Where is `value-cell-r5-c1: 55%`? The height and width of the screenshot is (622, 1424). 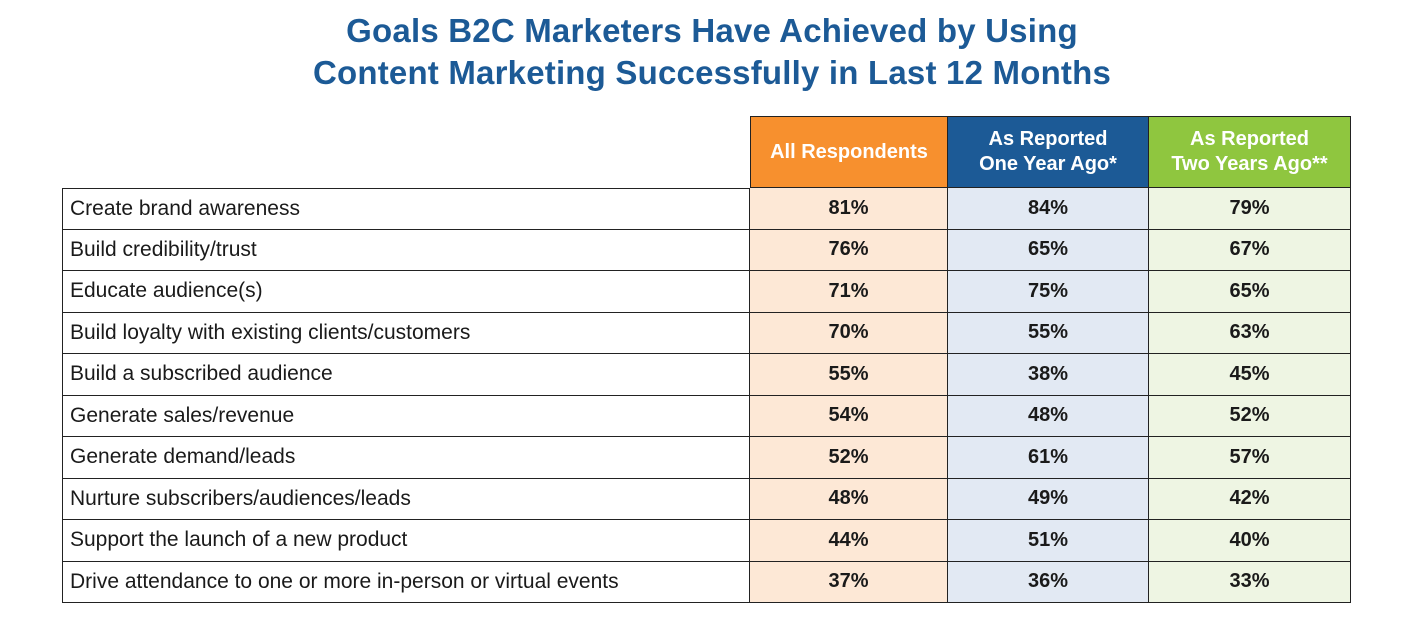
value-cell-r5-c1: 55% is located at coordinates (849, 375).